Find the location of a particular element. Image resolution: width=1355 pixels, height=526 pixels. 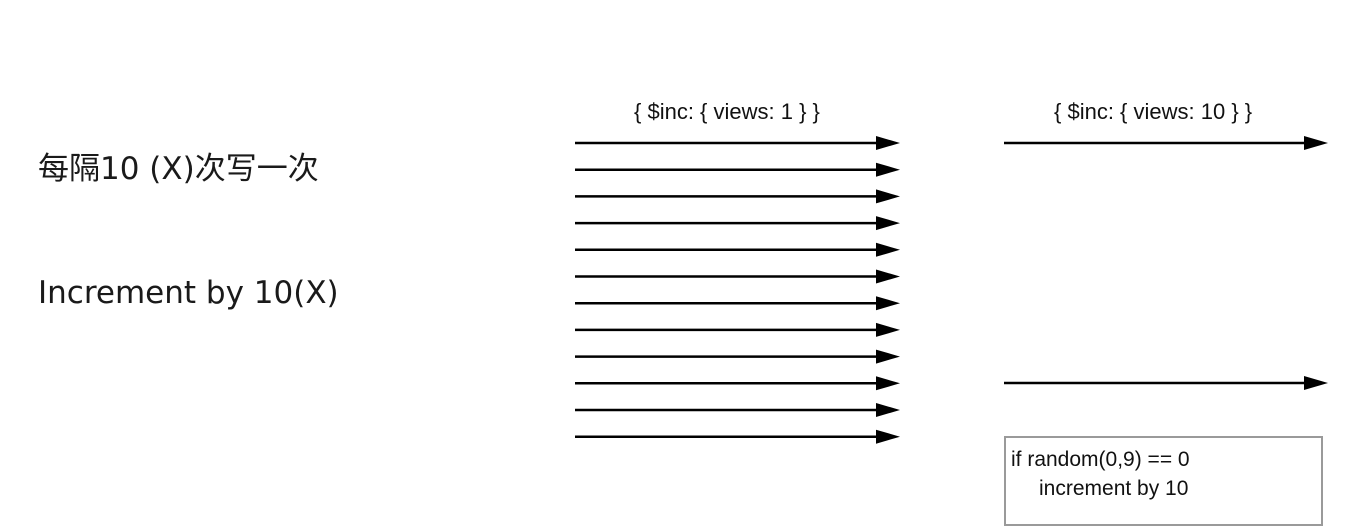

write-arrow-11-head is located at coordinates (888, 410).